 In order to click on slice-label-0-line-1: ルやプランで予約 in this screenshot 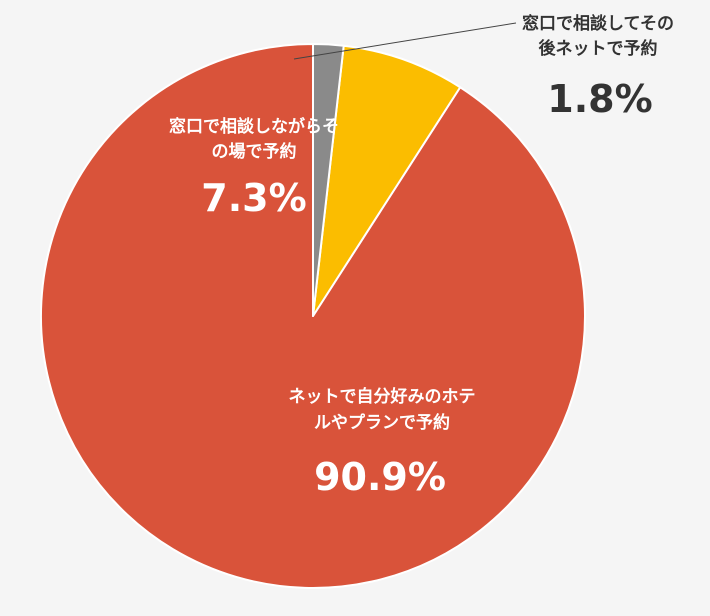, I will do `click(382, 422)`.